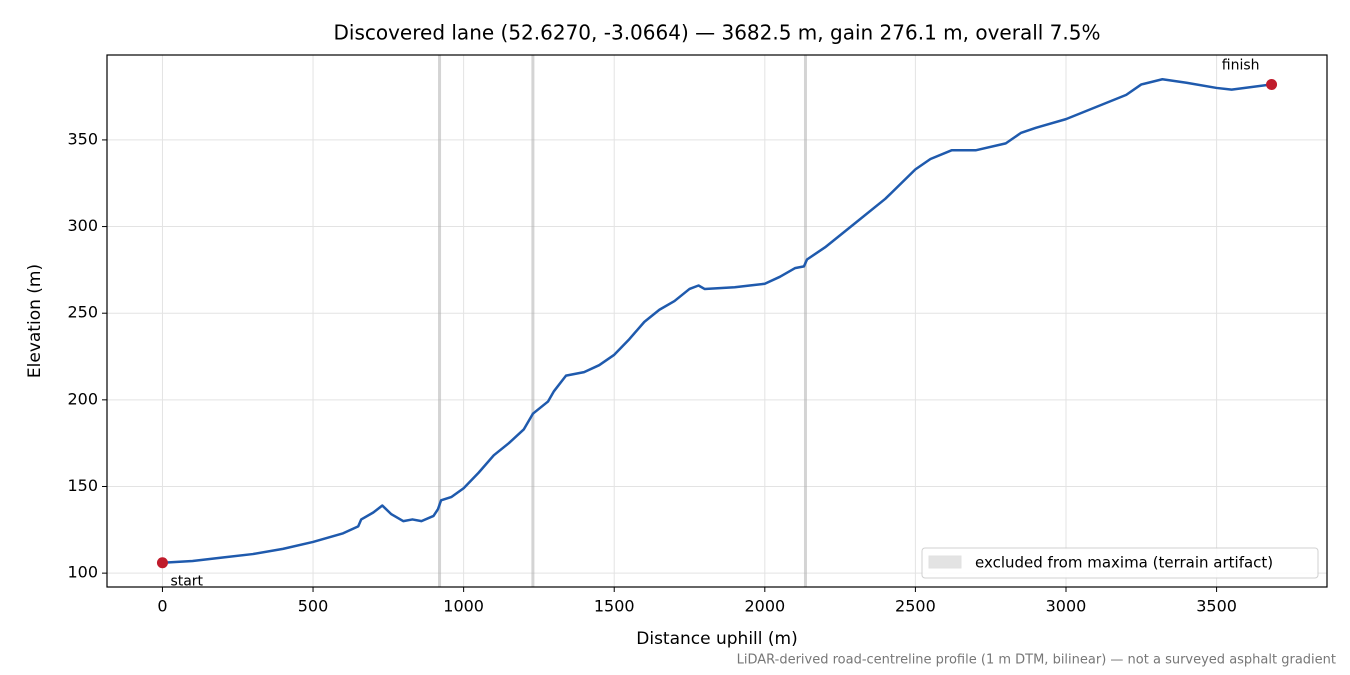 This screenshot has height=675, width=1350. What do you see at coordinates (82, 312) in the screenshot?
I see `y-tick-label: 250` at bounding box center [82, 312].